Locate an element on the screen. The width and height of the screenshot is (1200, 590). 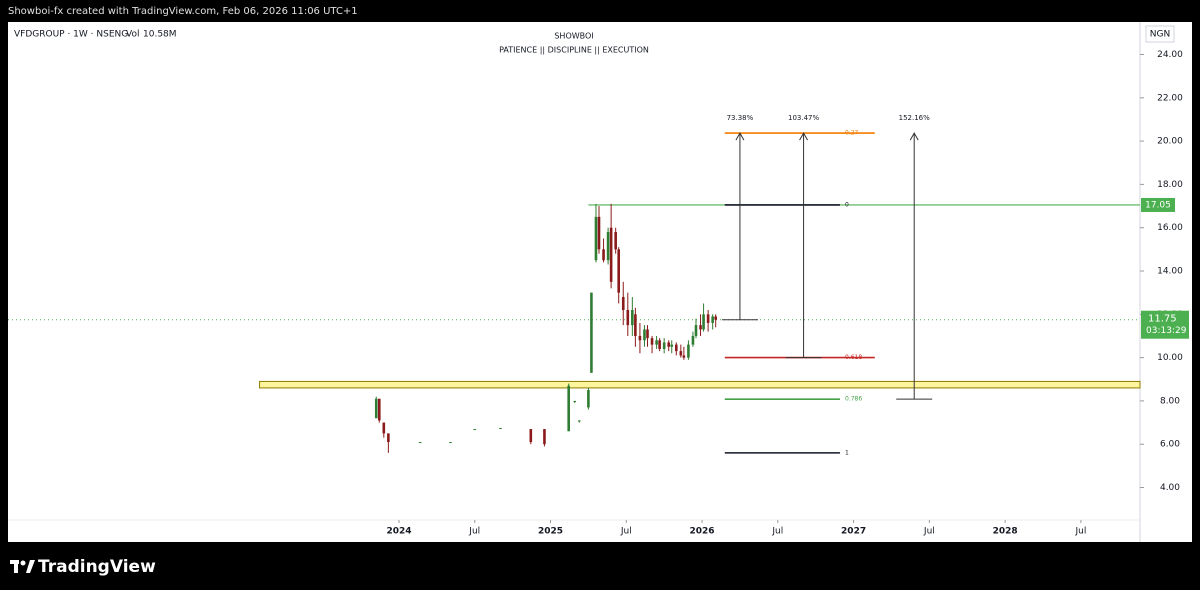
fib-ratio: 0 is located at coordinates (847, 204).